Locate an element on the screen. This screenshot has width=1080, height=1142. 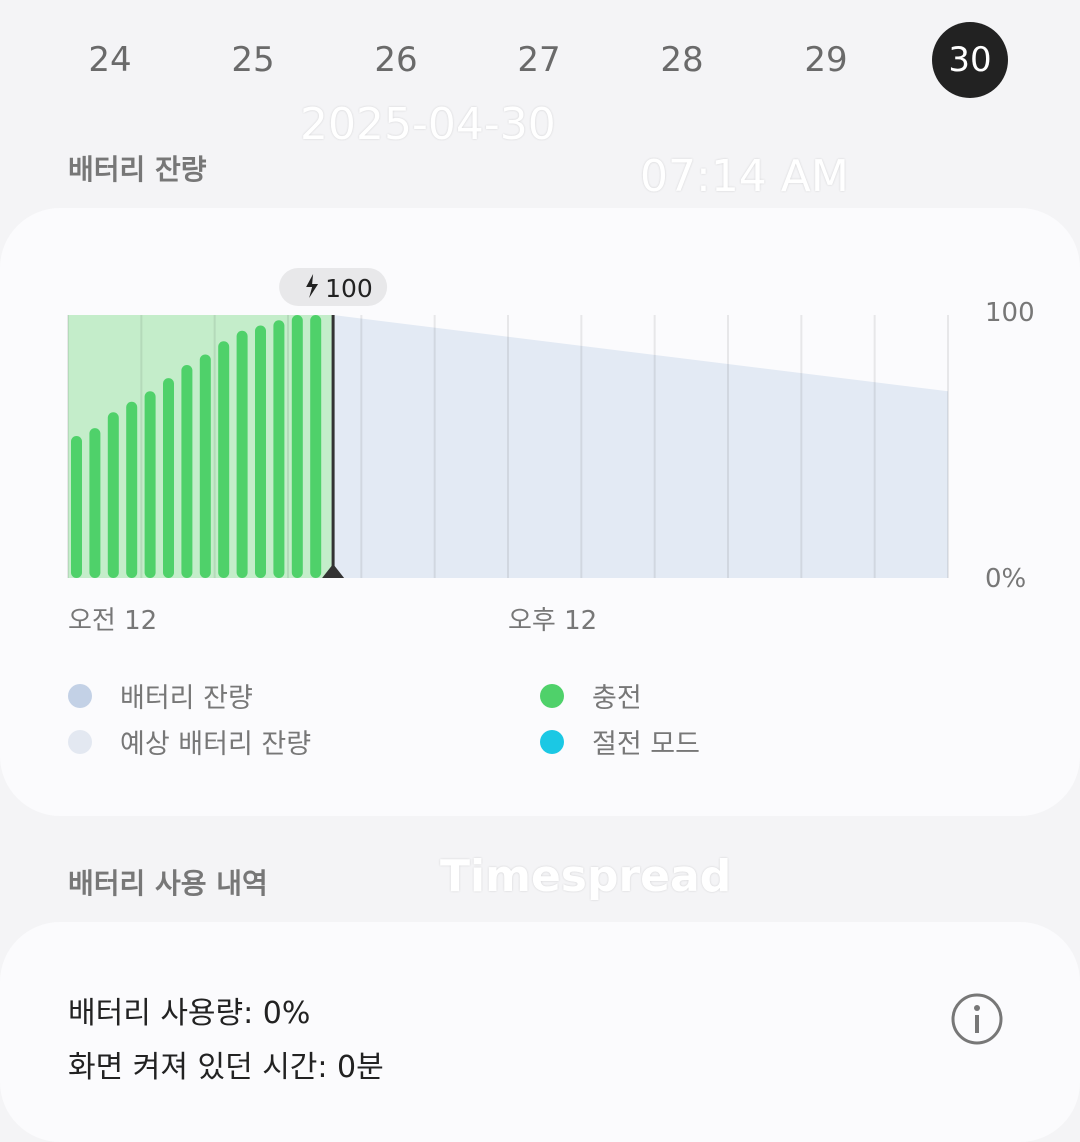
lightning-bolt-icon is located at coordinates (312, 286).